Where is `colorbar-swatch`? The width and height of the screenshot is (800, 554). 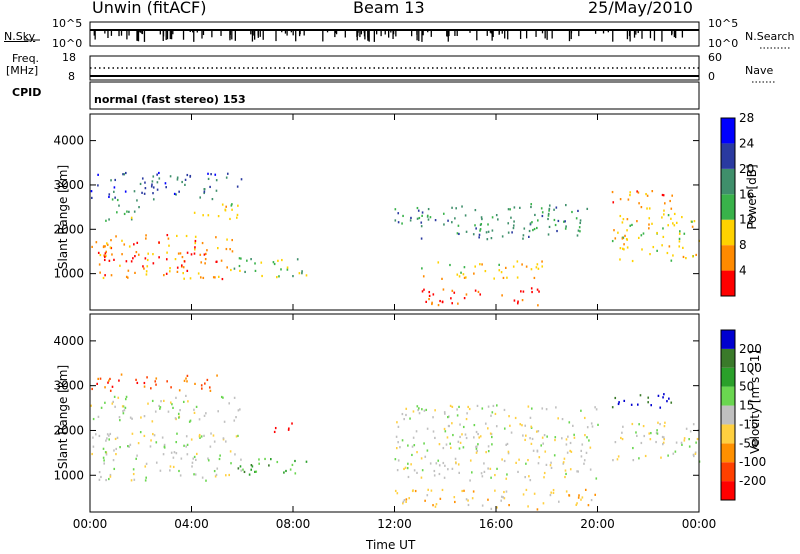
colorbar-swatch is located at coordinates (728, 232).